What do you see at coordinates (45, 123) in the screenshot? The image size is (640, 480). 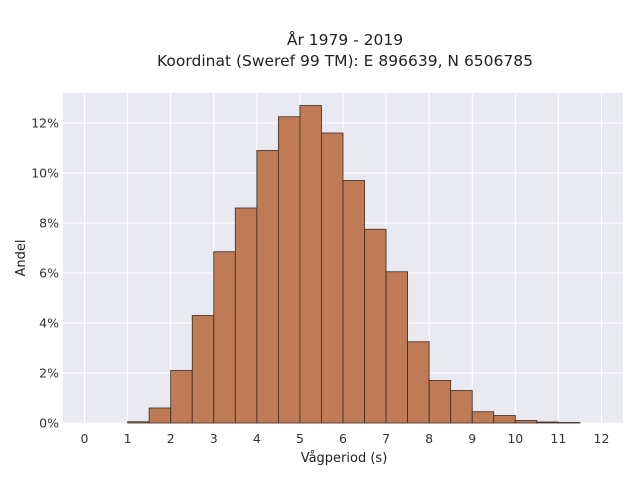 I see `y-tick-label: 12%` at bounding box center [45, 123].